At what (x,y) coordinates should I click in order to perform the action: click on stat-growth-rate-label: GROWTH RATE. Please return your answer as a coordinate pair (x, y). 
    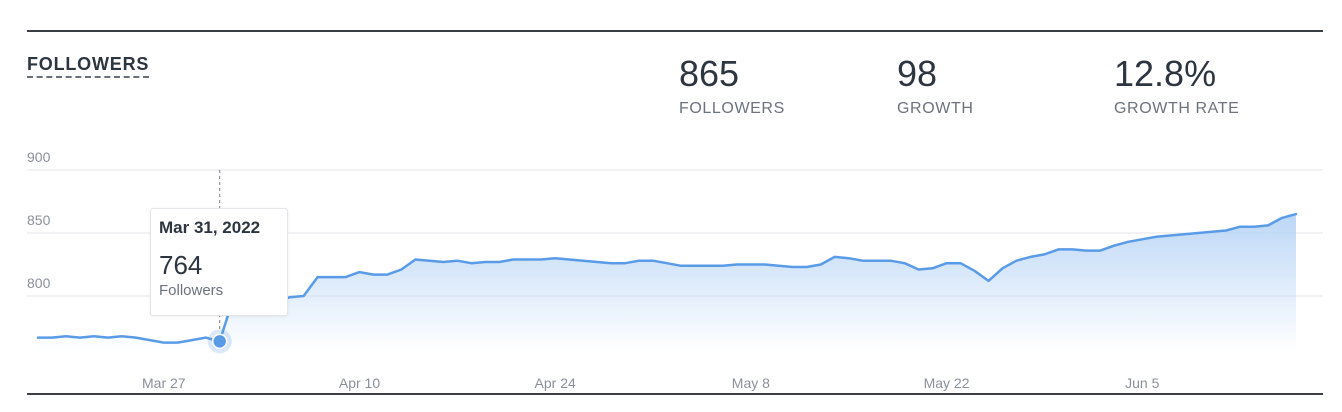
    Looking at the image, I should click on (1177, 108).